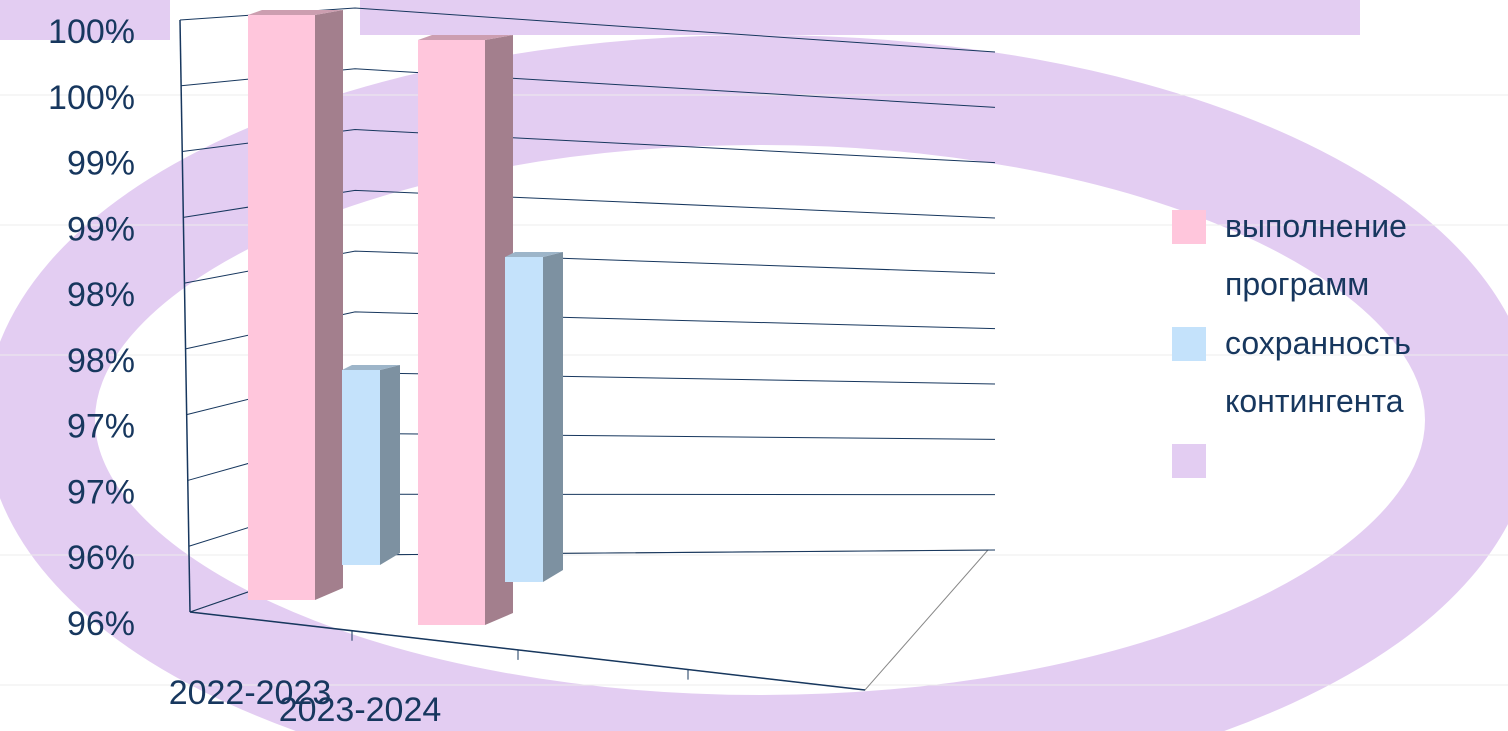 This screenshot has height=731, width=1508. What do you see at coordinates (1316, 255) in the screenshot?
I see `legend-label: выполнение программ` at bounding box center [1316, 255].